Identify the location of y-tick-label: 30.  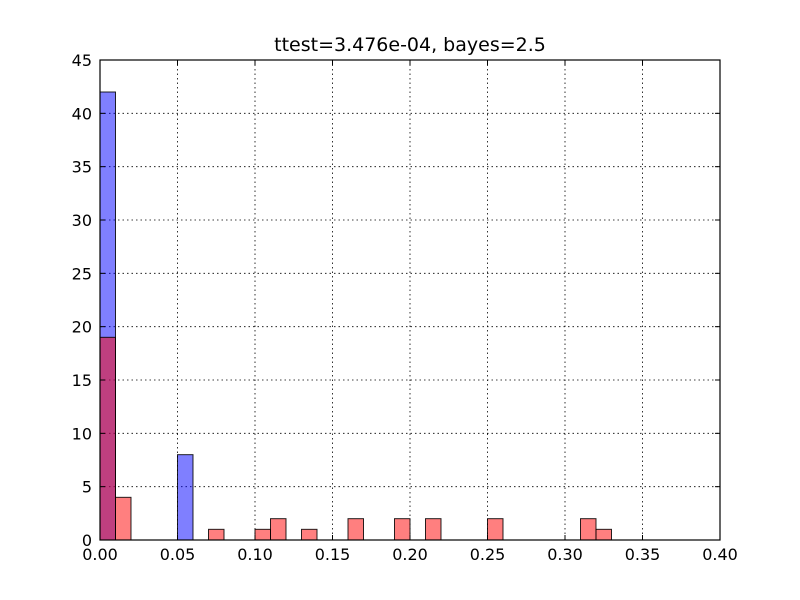
(82, 220).